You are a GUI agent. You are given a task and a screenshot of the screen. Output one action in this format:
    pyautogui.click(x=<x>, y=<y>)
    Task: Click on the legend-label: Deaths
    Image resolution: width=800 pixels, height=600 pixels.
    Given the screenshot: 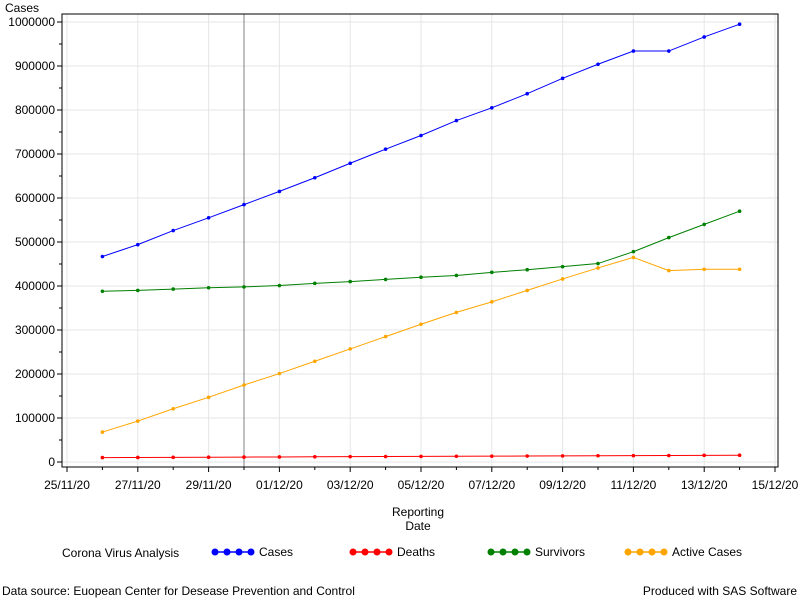 What is the action you would take?
    pyautogui.click(x=416, y=552)
    